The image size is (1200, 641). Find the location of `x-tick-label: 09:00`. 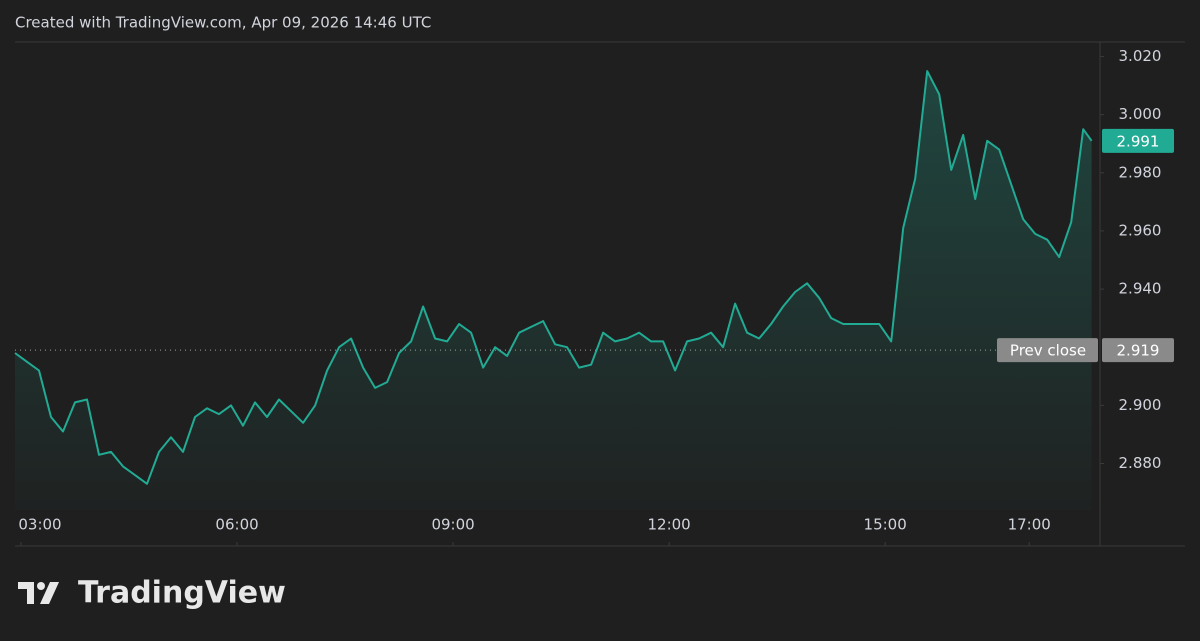

x-tick-label: 09:00 is located at coordinates (452, 525).